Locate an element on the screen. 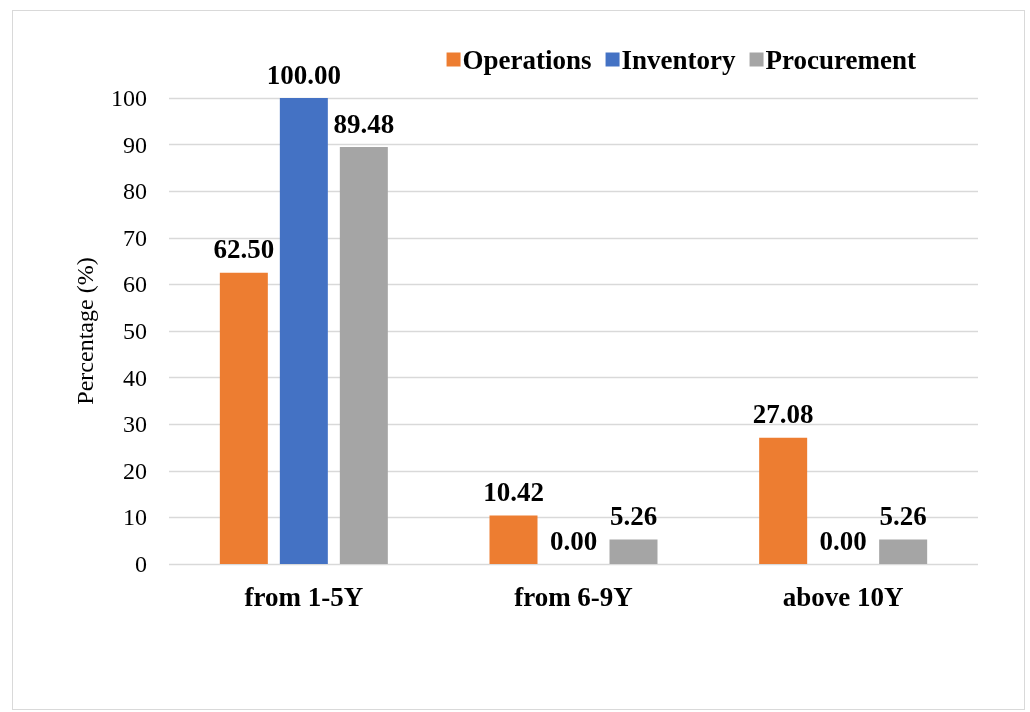 This screenshot has height=712, width=1030. y-tick-label: 50 is located at coordinates (135, 331).